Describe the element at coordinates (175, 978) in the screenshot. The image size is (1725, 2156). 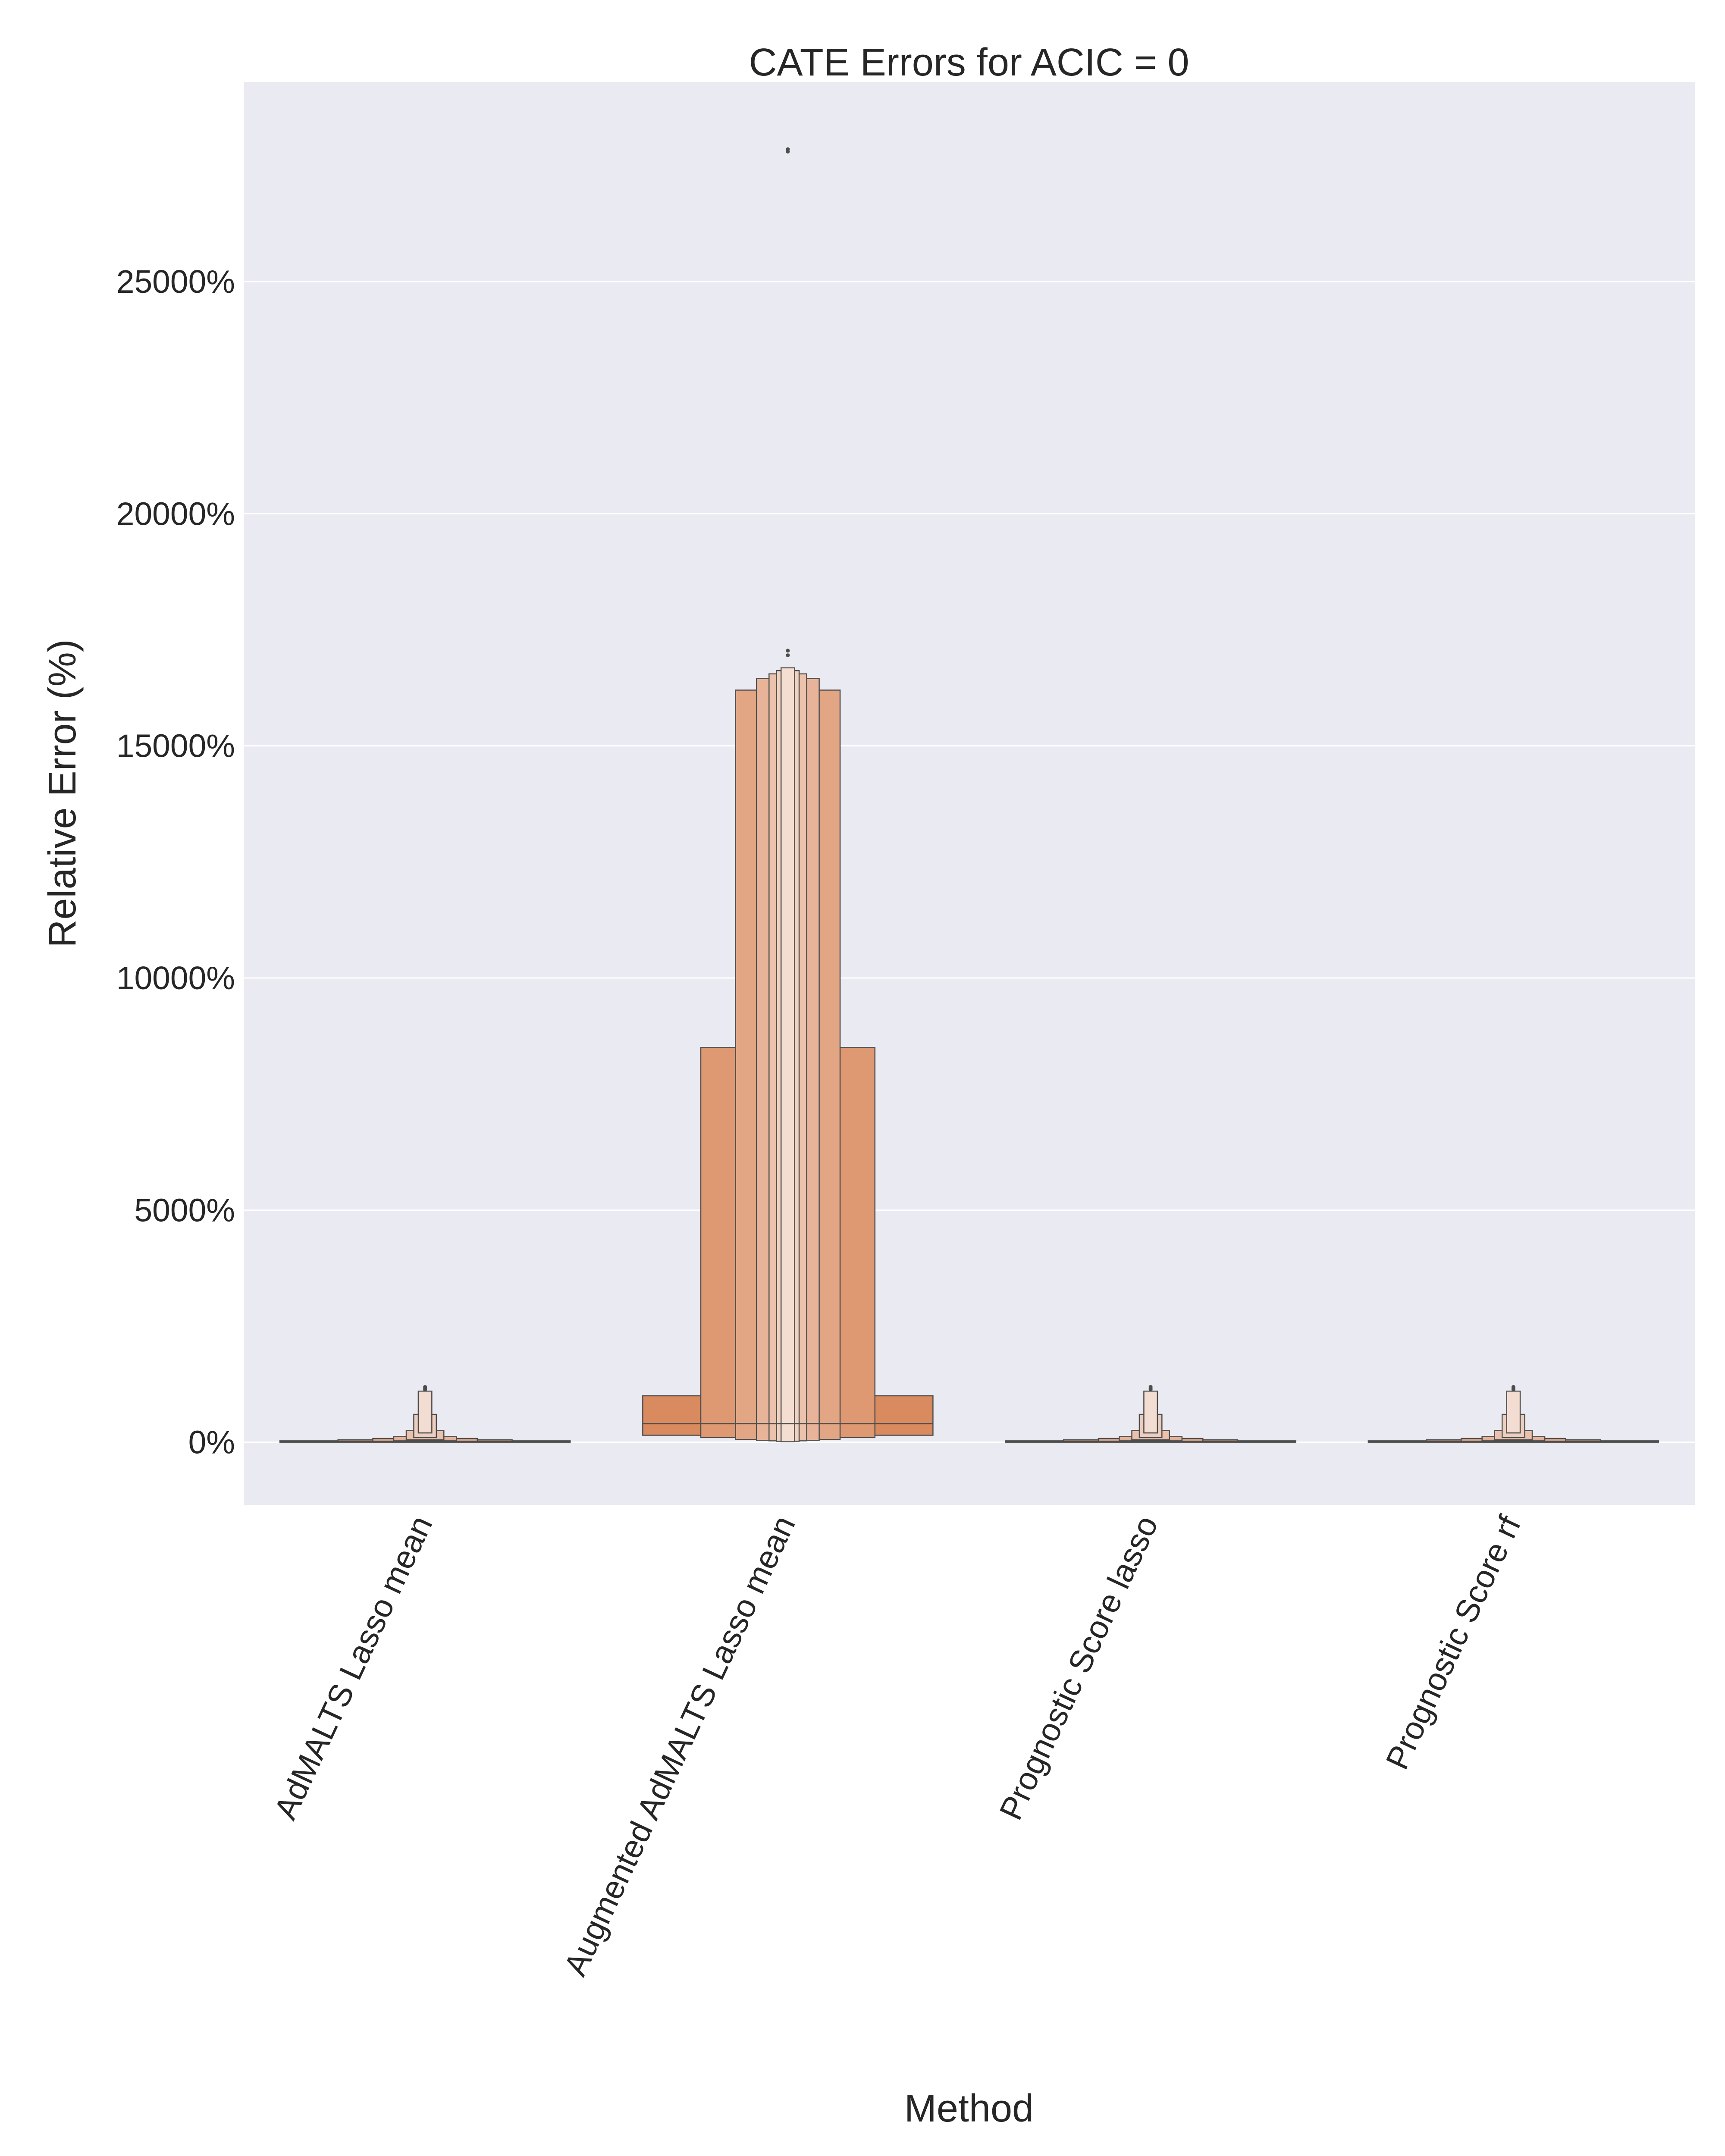
I see `y-tick-label: 10000%` at that location.